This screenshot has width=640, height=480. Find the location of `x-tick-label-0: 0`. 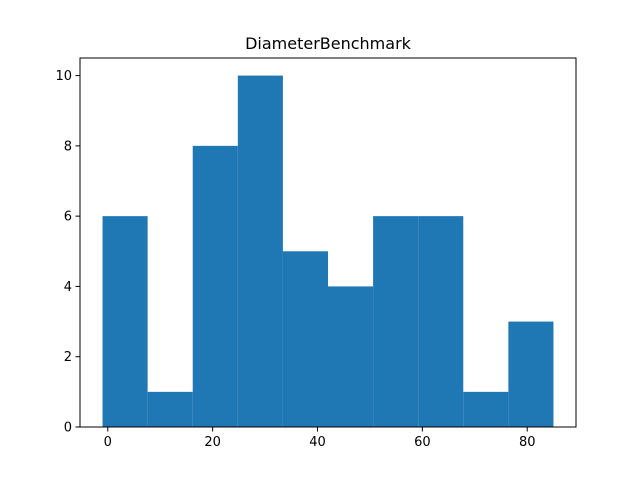

x-tick-label-0: 0 is located at coordinates (108, 442).